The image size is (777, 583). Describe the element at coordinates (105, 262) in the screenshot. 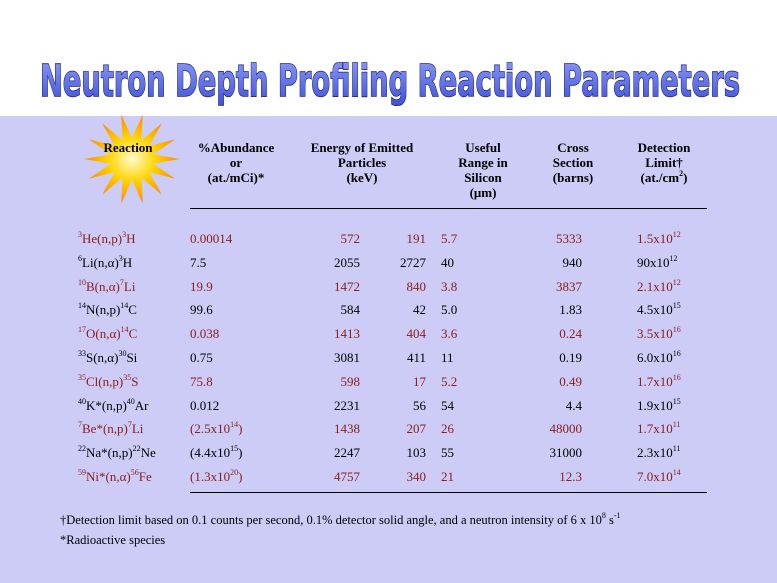

I see `table-cell: 6Li(n,α)3H` at that location.